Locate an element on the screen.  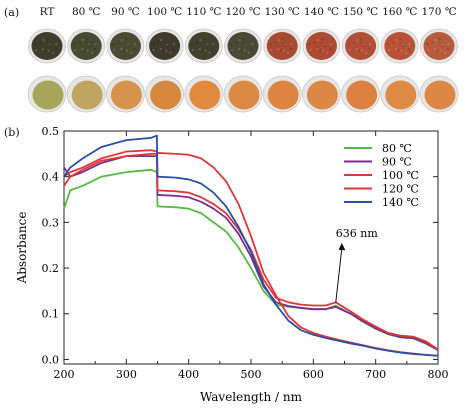
x-tick-label: 700 is located at coordinates (375, 374).